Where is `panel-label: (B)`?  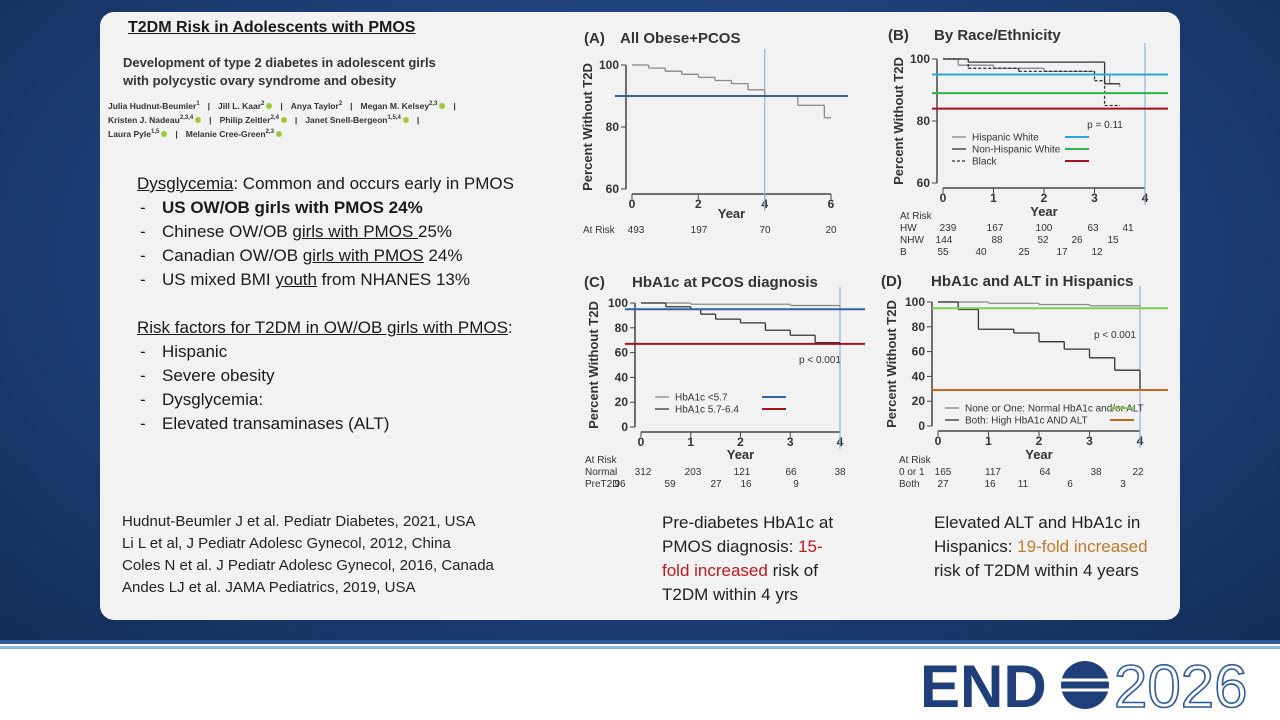 panel-label: (B) is located at coordinates (898, 35).